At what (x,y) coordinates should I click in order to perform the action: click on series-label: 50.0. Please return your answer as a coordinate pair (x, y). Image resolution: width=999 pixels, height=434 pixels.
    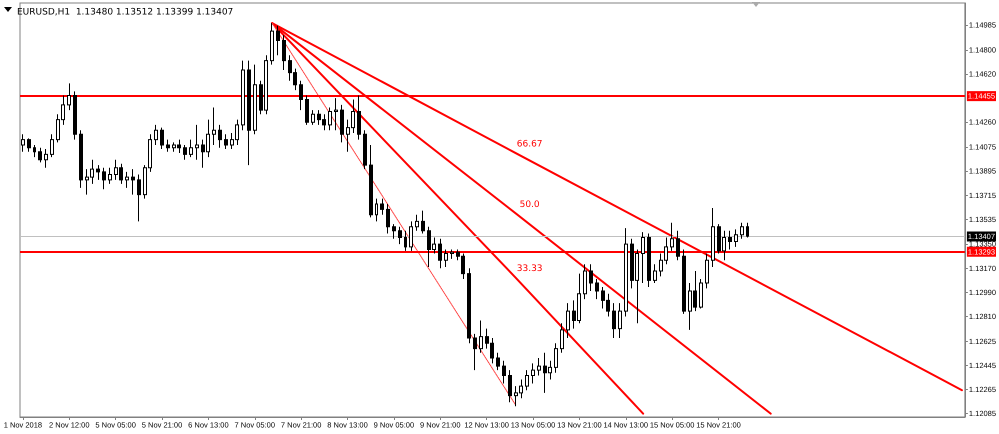
    Looking at the image, I should click on (530, 205).